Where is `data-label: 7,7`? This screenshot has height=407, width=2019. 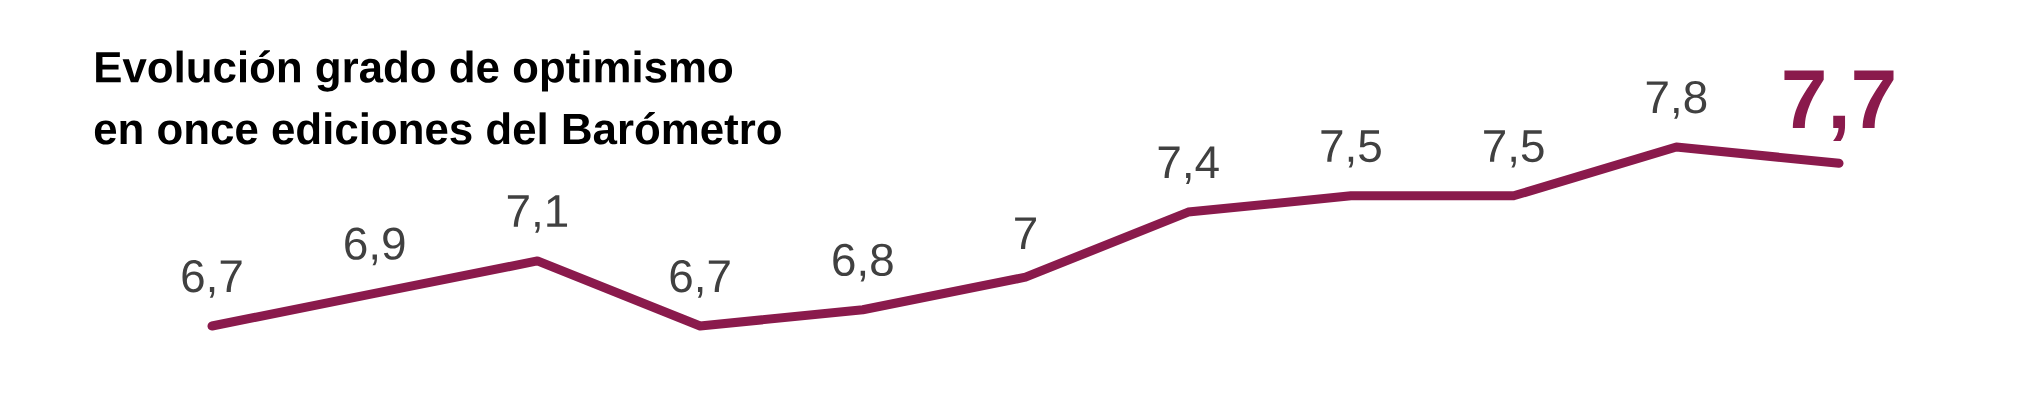
data-label: 7,7 is located at coordinates (1839, 106).